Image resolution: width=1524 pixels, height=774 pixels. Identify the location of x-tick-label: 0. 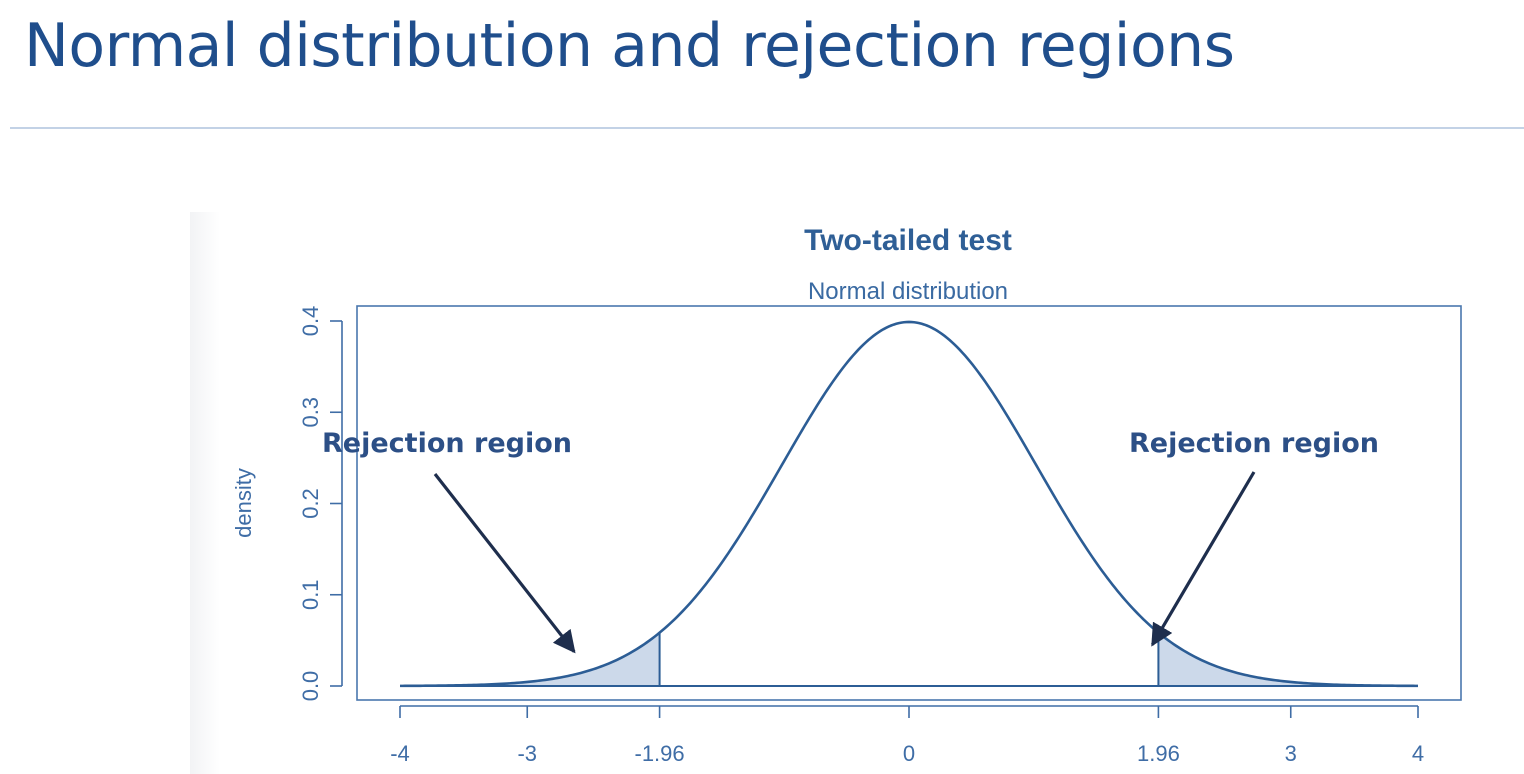
(909, 753).